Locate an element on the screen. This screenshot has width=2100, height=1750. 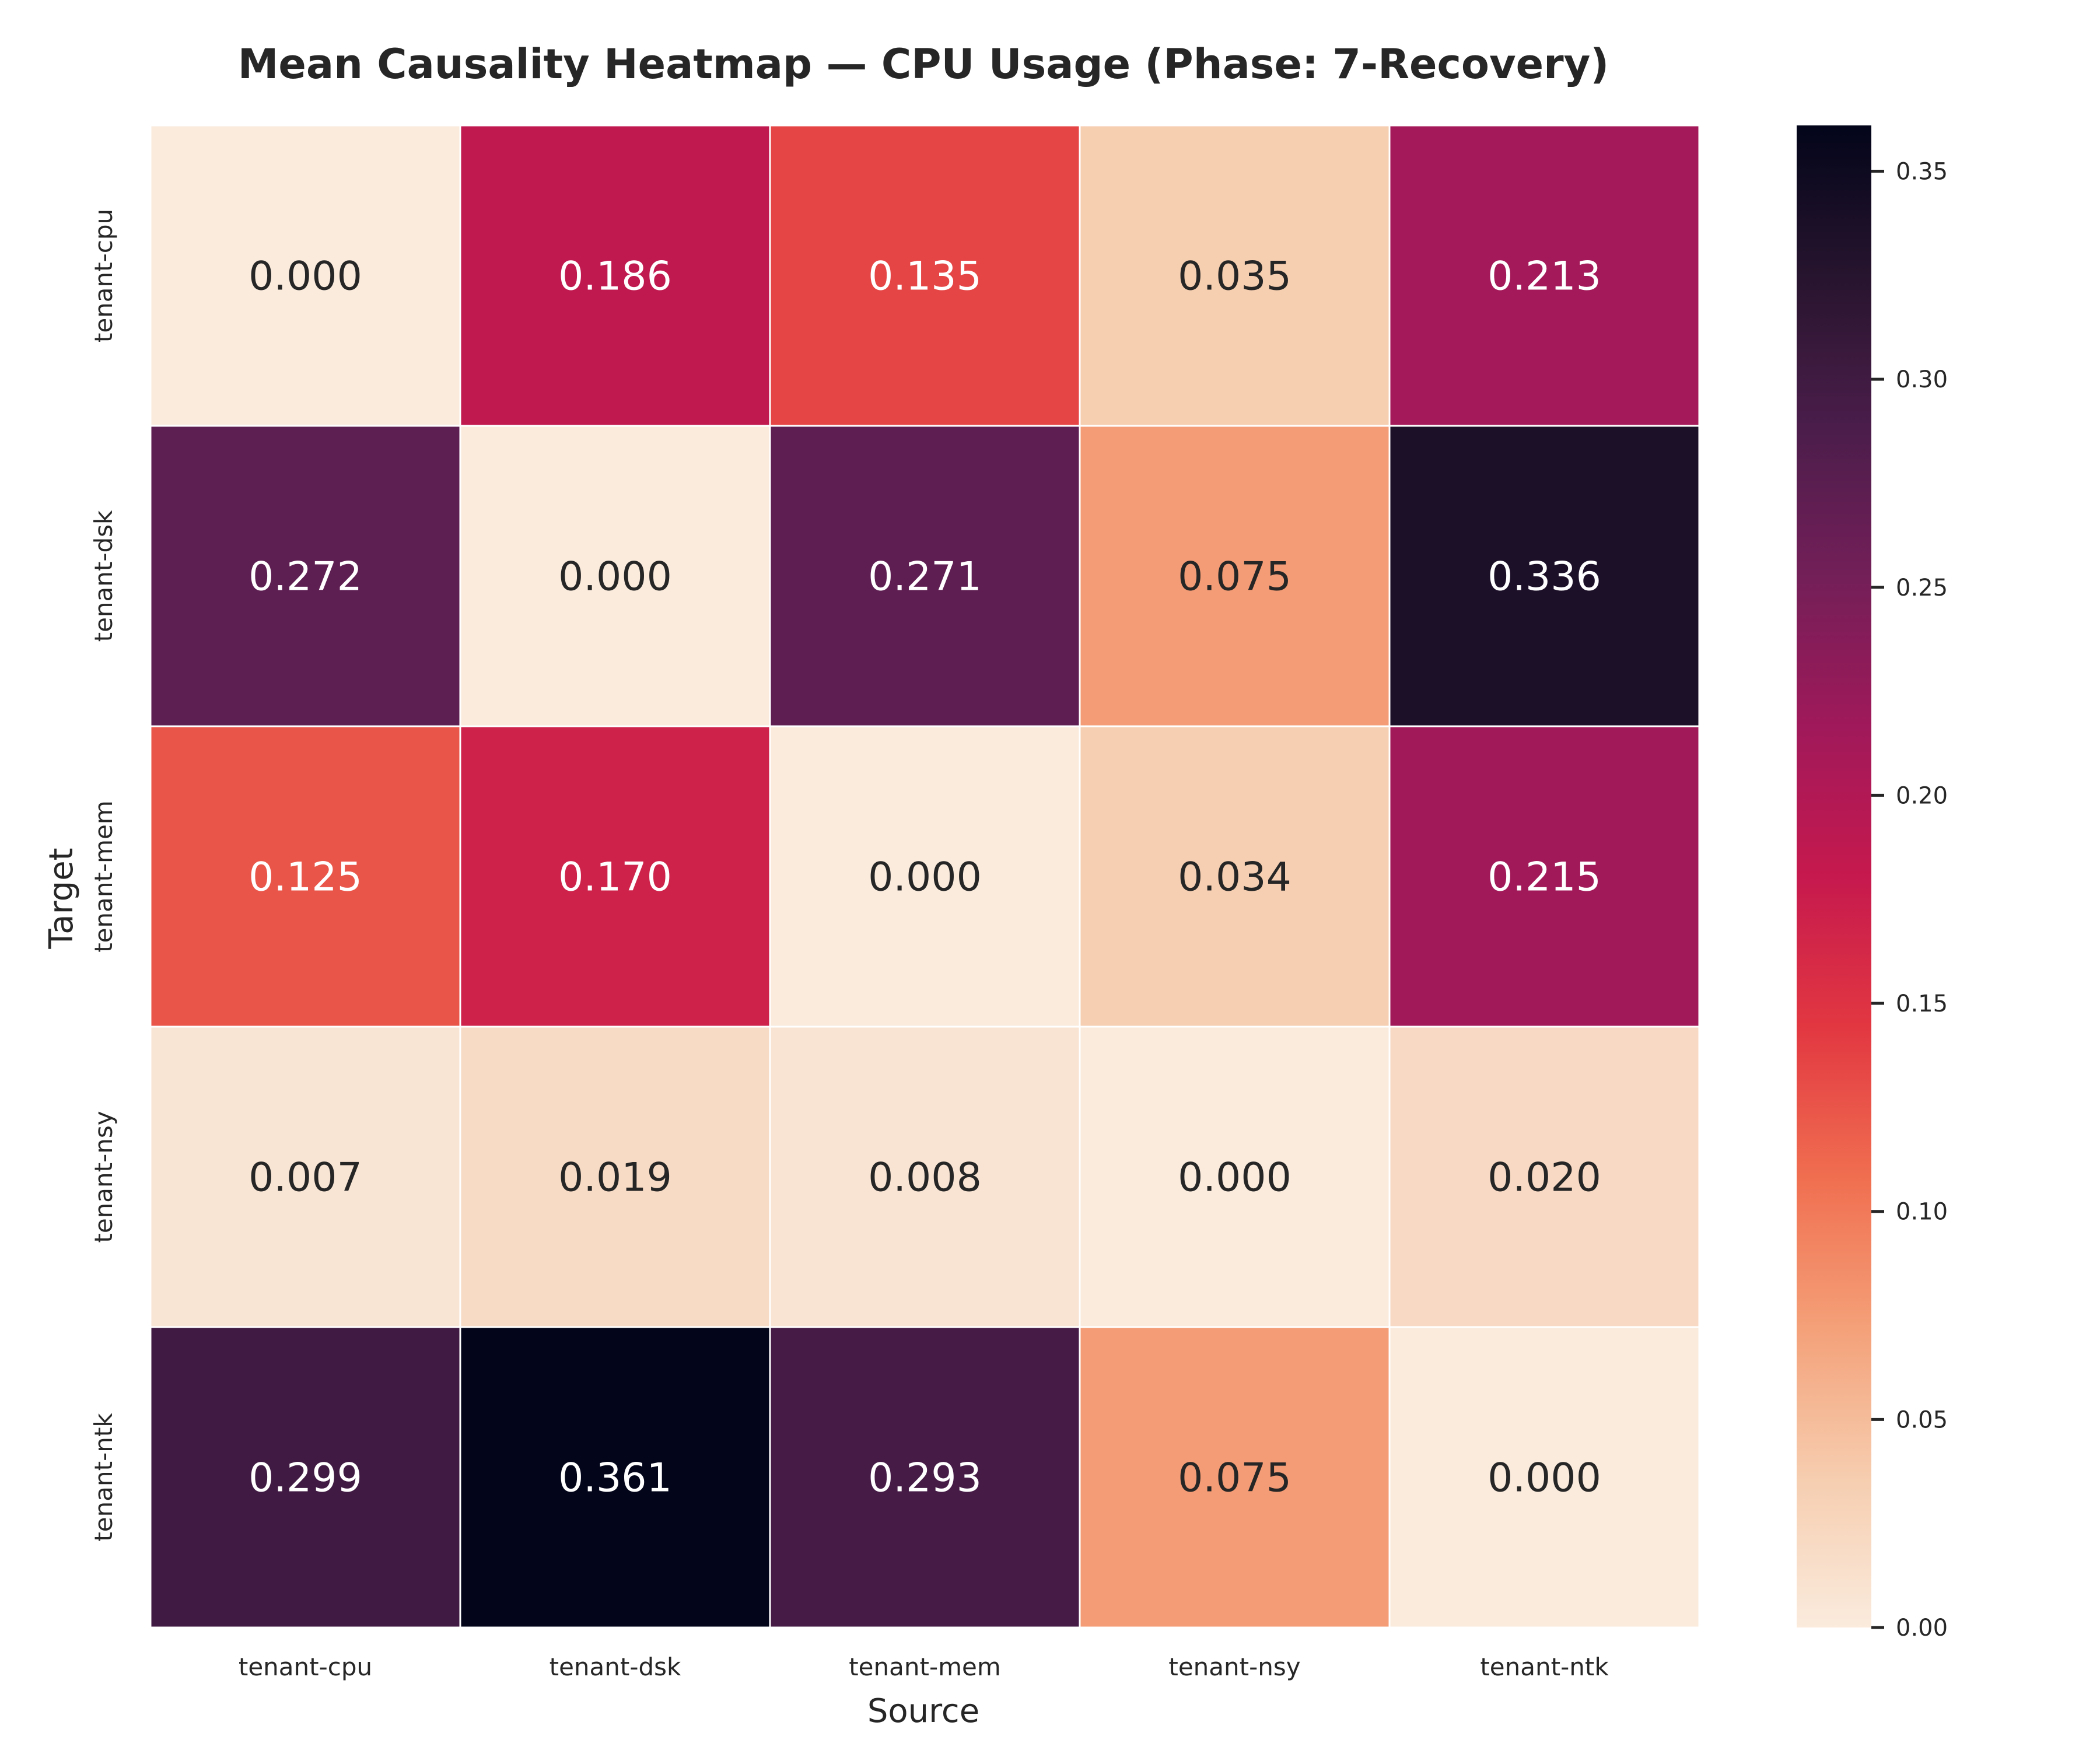
colorbar-tick-label: 0.20 is located at coordinates (1922, 795).